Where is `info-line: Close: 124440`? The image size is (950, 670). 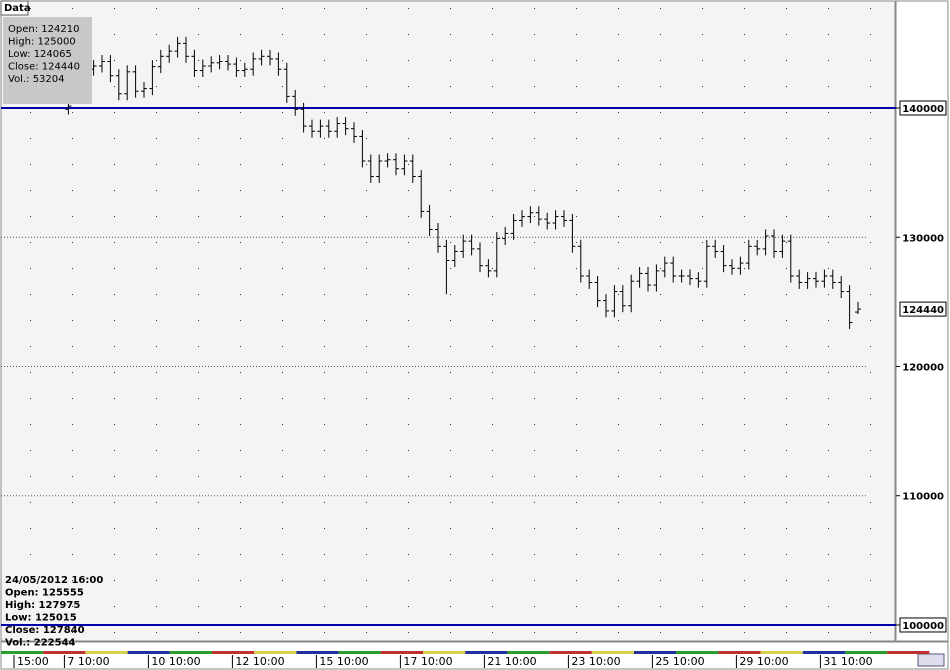 info-line: Close: 124440 is located at coordinates (44, 67).